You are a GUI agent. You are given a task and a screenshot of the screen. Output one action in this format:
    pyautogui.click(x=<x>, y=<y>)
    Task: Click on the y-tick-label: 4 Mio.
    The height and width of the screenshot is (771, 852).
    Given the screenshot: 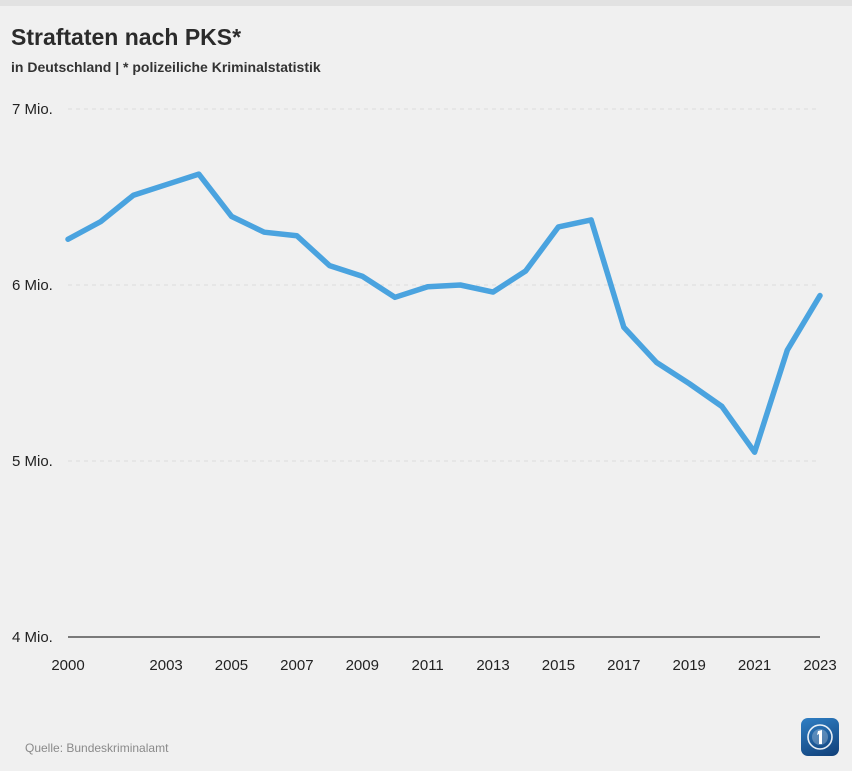 What is the action you would take?
    pyautogui.click(x=32, y=637)
    